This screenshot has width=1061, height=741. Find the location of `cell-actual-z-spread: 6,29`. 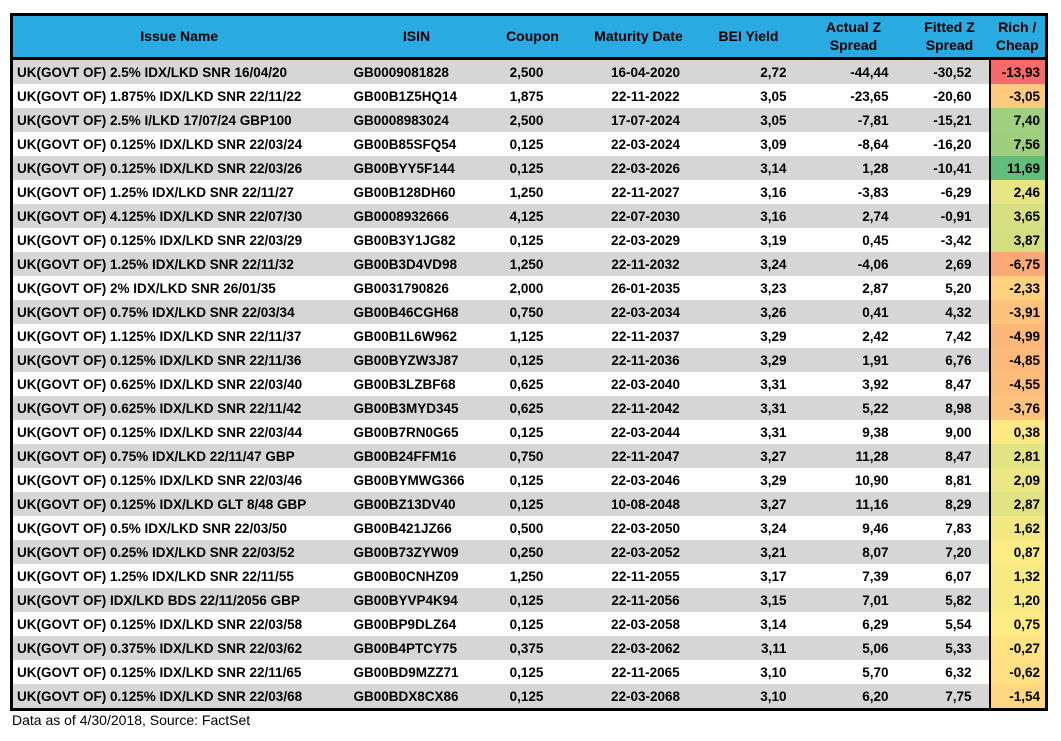

cell-actual-z-spread: 6,29 is located at coordinates (853, 624).